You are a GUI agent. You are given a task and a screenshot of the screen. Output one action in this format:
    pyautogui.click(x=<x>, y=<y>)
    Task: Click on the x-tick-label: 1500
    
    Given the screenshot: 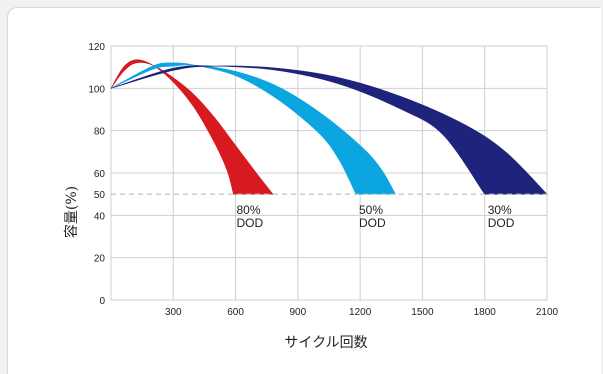 What is the action you would take?
    pyautogui.click(x=422, y=312)
    